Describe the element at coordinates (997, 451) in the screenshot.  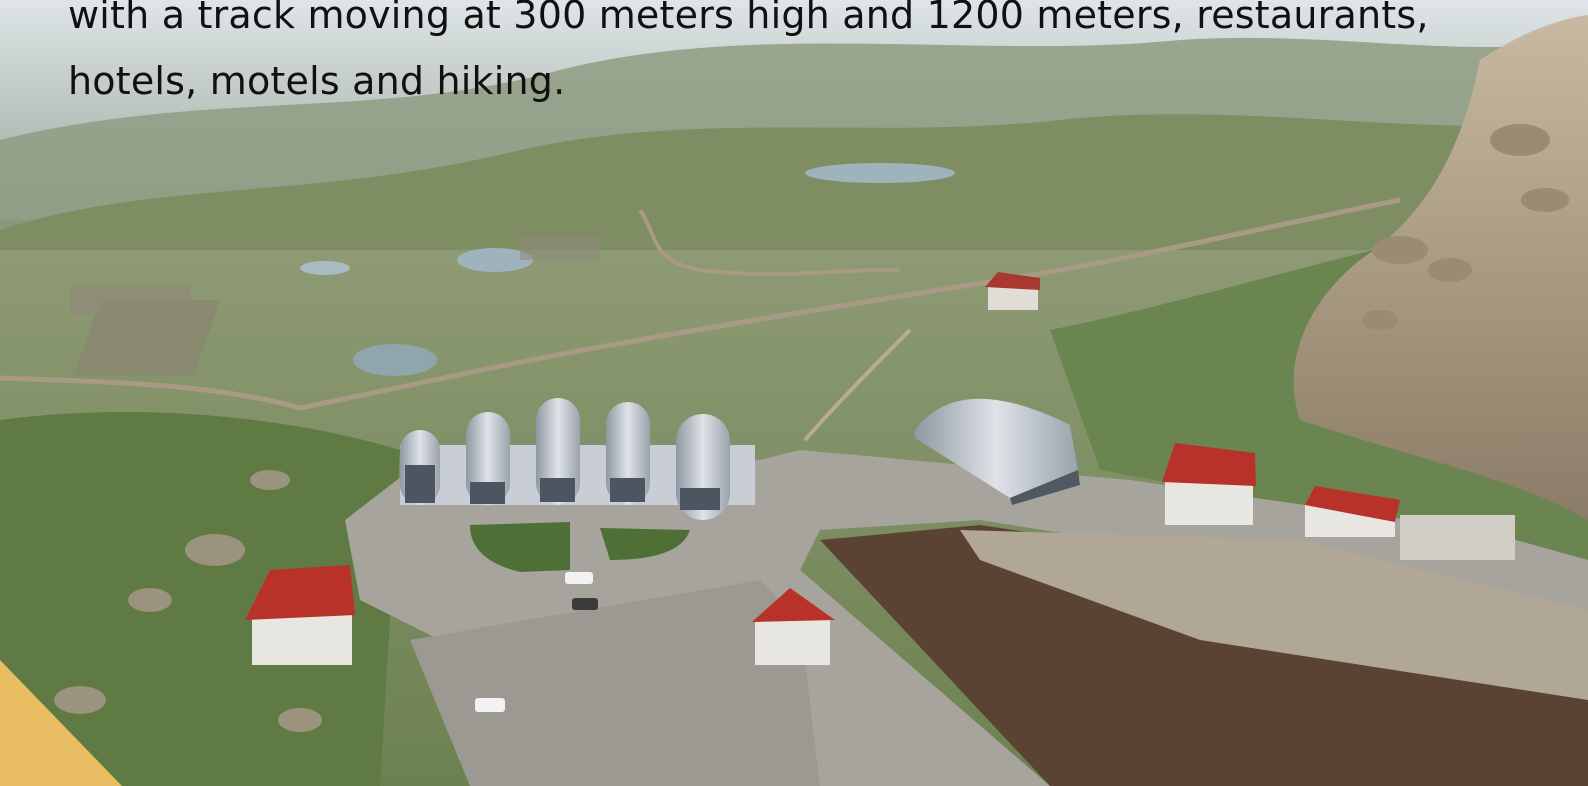
I see `dome-hall` at that location.